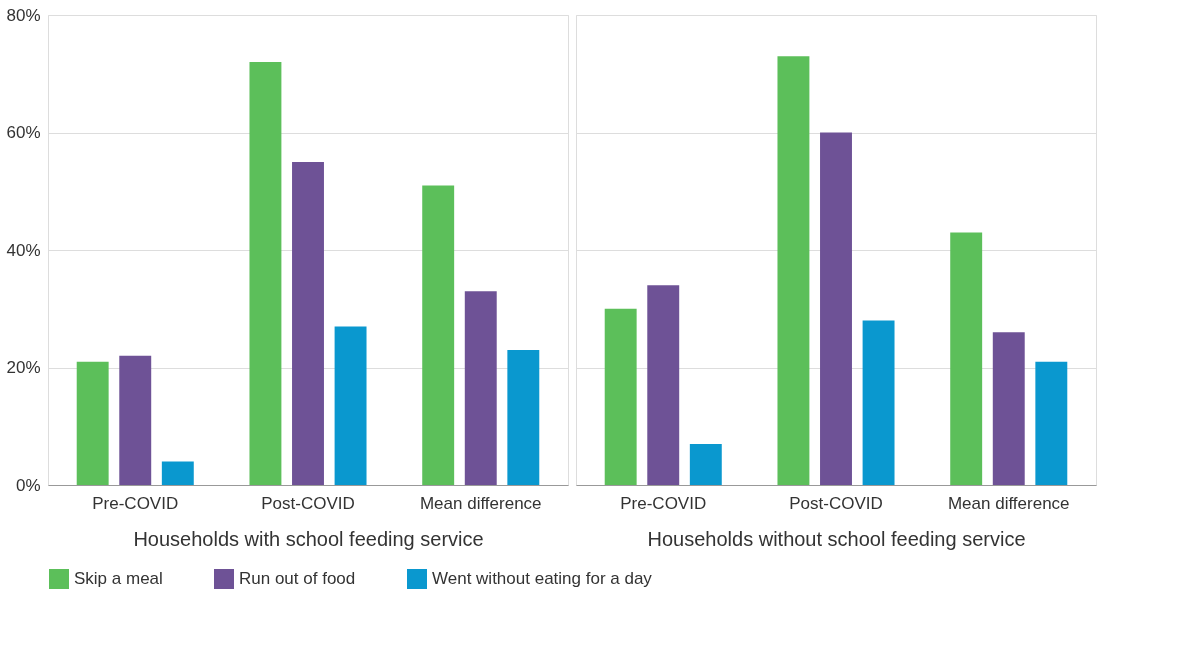 The image size is (1196, 667). What do you see at coordinates (542, 578) in the screenshot?
I see `legend-label: Went without eating for a day` at bounding box center [542, 578].